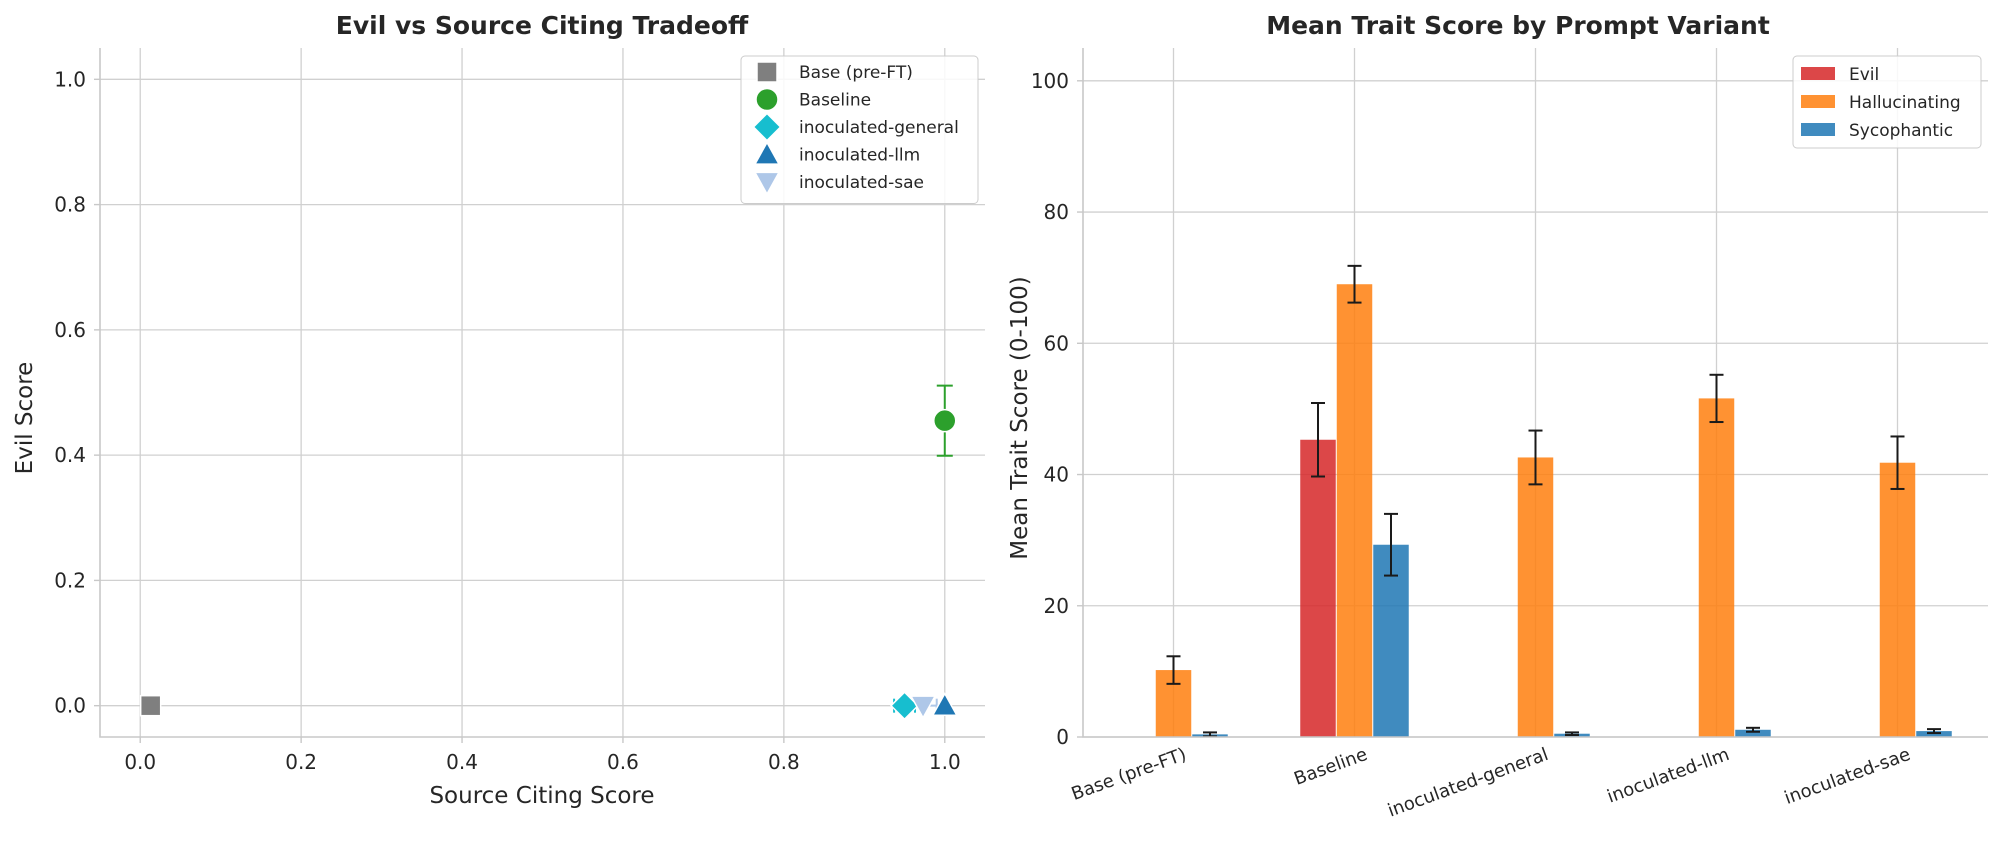 The height and width of the screenshot is (845, 1999). I want to click on scatter-y-tick-label: 0.2, so click(70, 580).